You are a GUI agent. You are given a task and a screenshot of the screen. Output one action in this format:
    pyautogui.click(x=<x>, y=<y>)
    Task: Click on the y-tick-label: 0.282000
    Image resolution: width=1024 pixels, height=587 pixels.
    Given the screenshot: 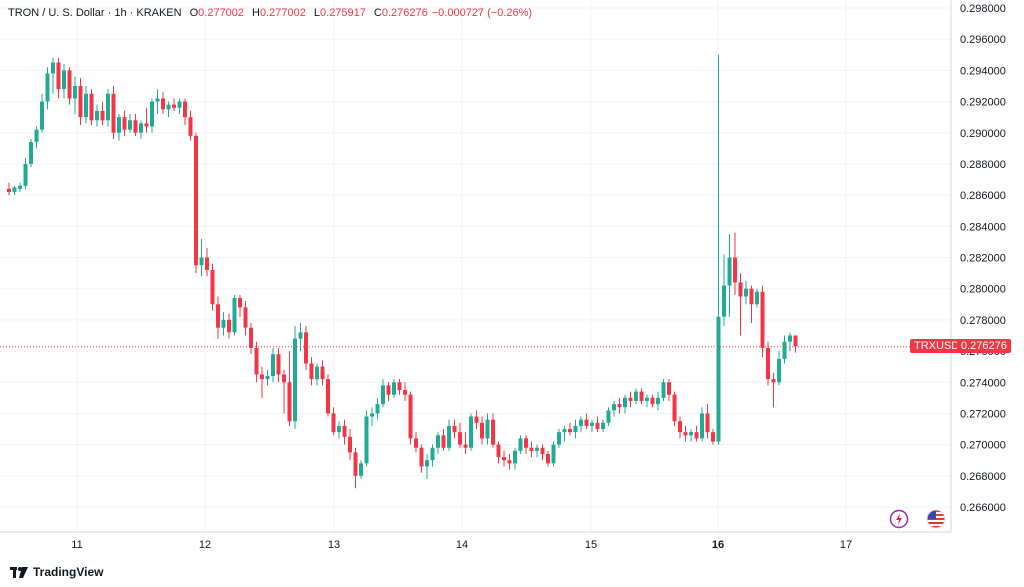 What is the action you would take?
    pyautogui.click(x=983, y=259)
    